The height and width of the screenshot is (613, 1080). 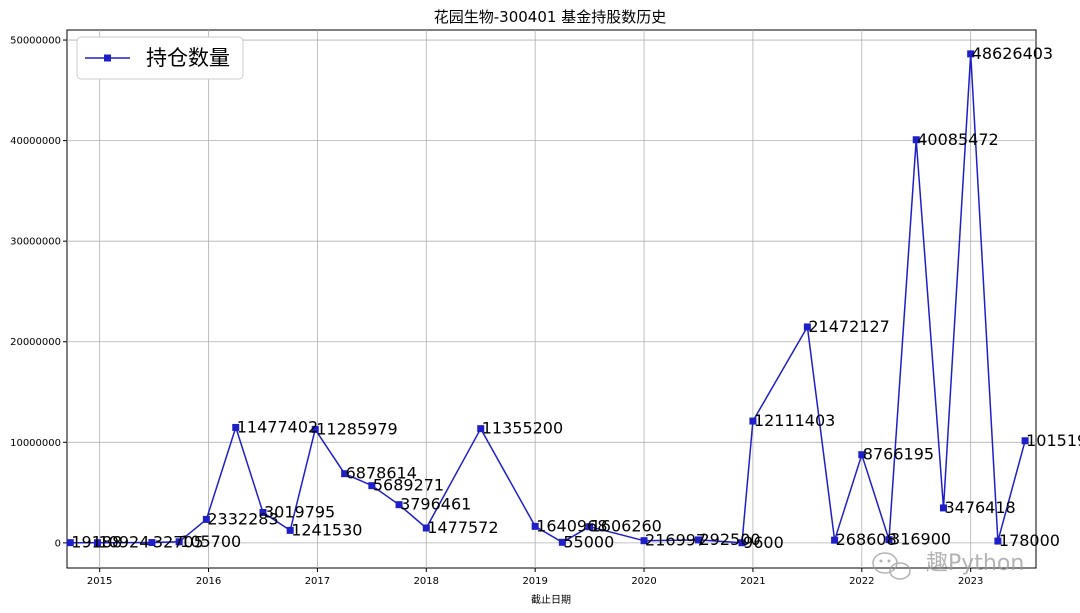 What do you see at coordinates (435, 504) in the screenshot?
I see `data-label: 3796461` at bounding box center [435, 504].